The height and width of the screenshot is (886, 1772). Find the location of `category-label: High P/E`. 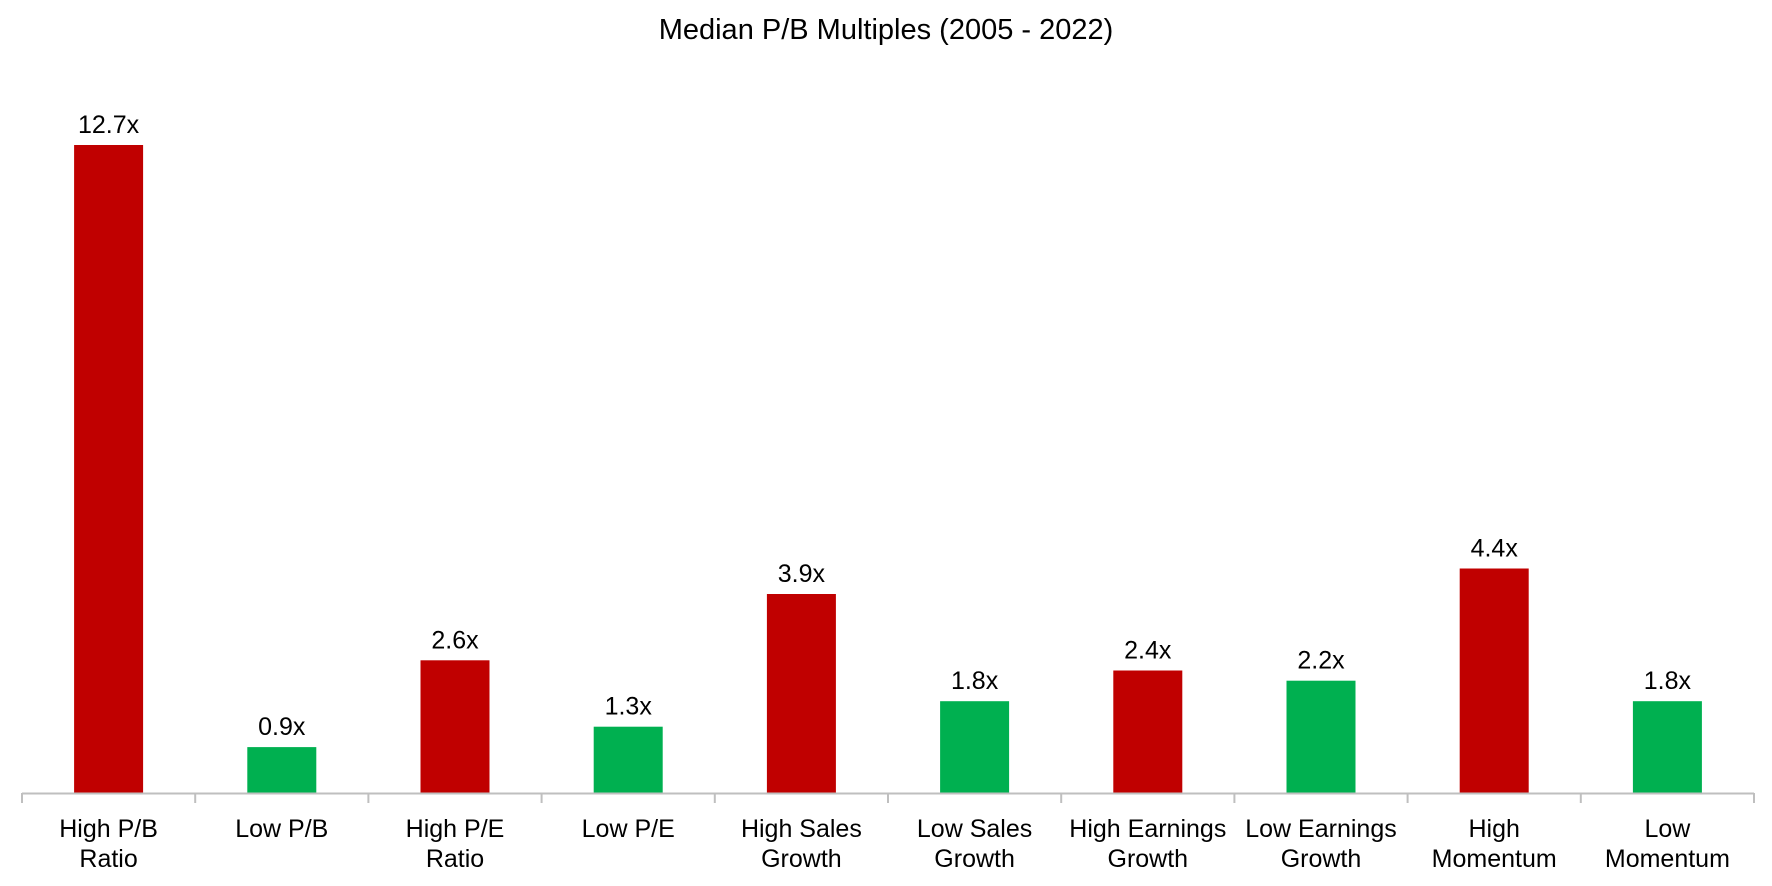

category-label: High P/E is located at coordinates (455, 829).